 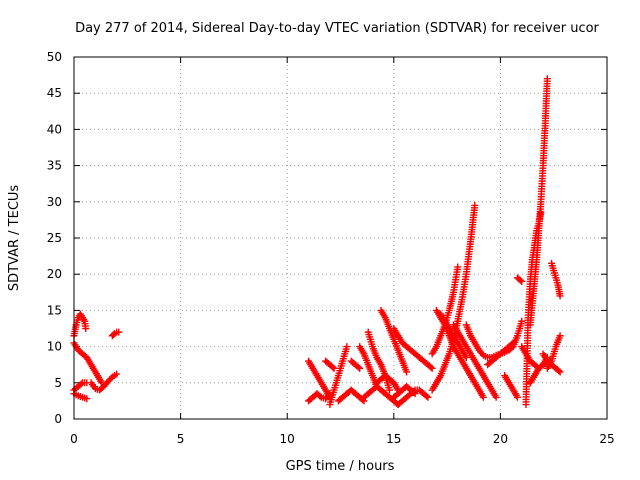 I want to click on x-tick-label: 25, so click(x=606, y=439).